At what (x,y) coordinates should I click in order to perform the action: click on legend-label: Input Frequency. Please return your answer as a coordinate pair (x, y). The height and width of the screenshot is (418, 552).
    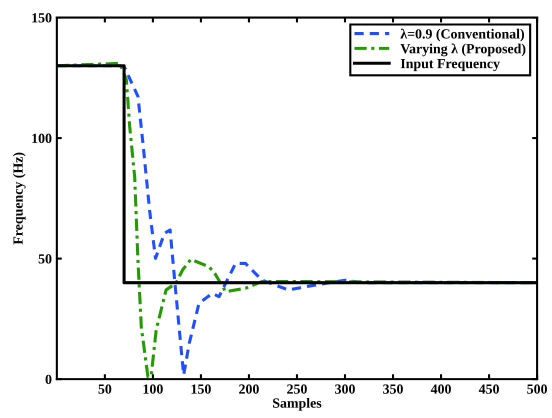
    Looking at the image, I should click on (450, 65).